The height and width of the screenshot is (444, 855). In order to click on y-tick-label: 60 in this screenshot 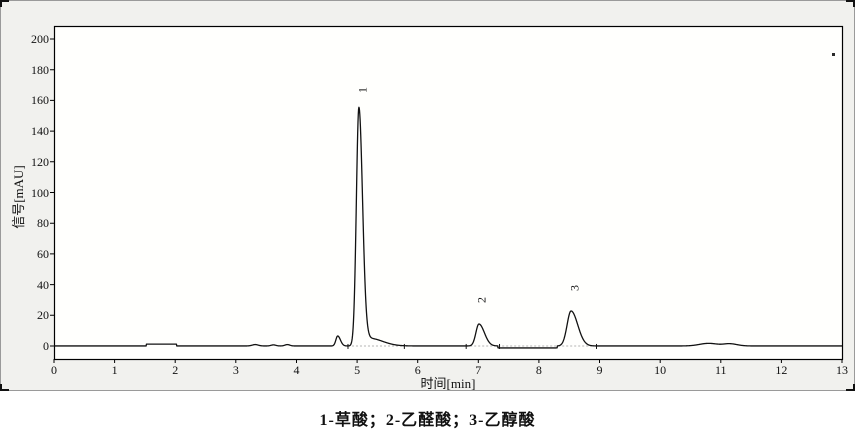, I will do `click(43, 253)`.